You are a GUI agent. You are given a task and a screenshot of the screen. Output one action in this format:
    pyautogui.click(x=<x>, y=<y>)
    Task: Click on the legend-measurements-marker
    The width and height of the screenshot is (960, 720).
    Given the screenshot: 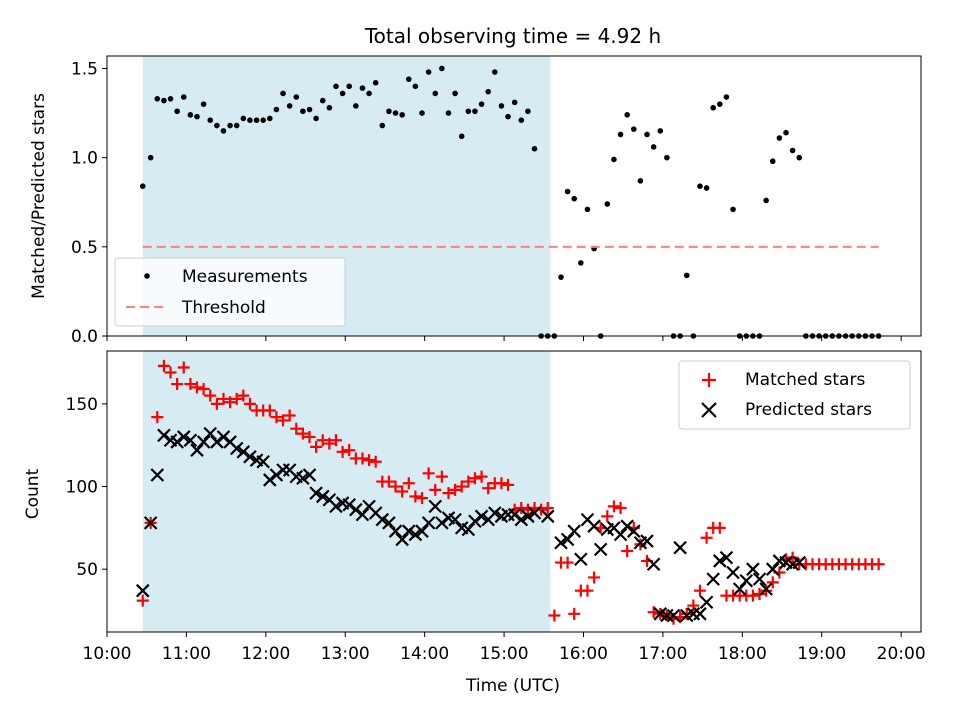 What is the action you would take?
    pyautogui.click(x=147, y=276)
    